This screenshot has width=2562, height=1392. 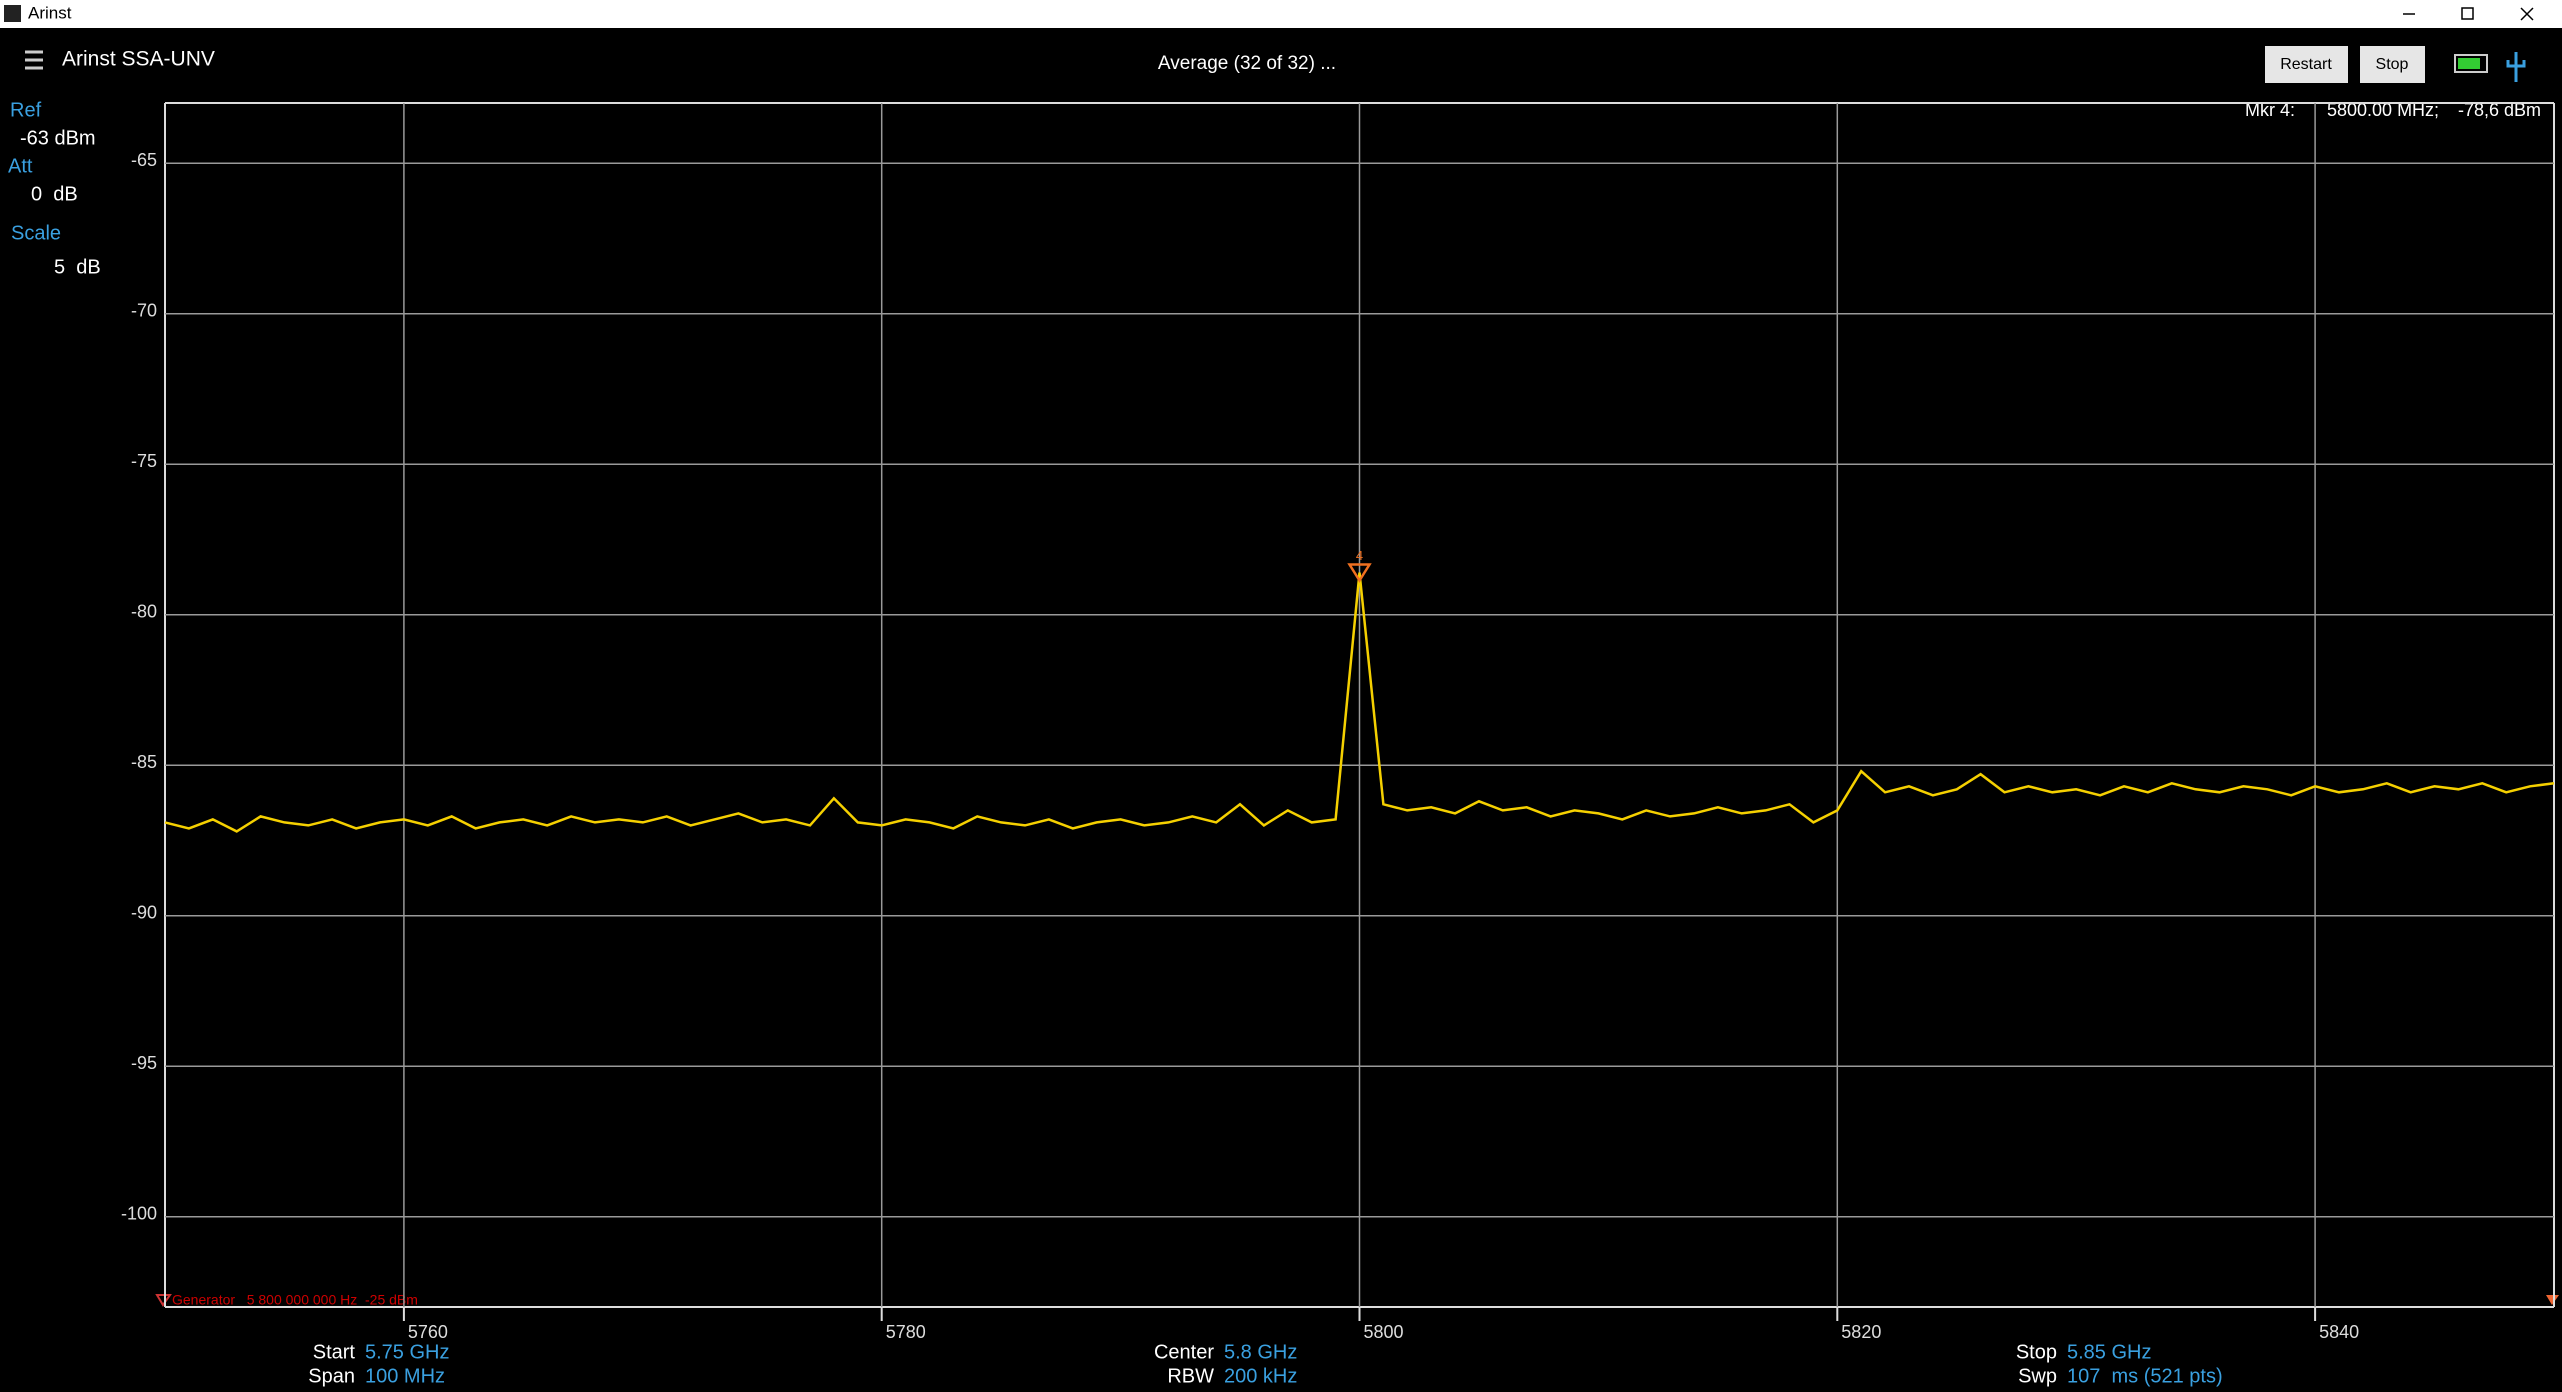 What do you see at coordinates (428, 1332) in the screenshot?
I see `x-tick-label: 5760` at bounding box center [428, 1332].